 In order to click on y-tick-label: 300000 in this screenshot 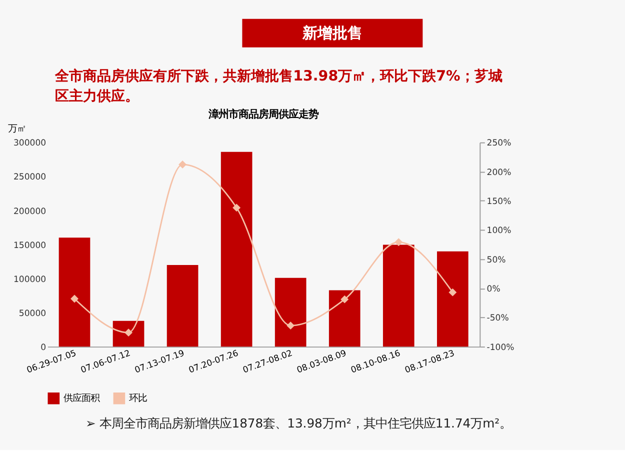, I will do `click(29, 143)`.